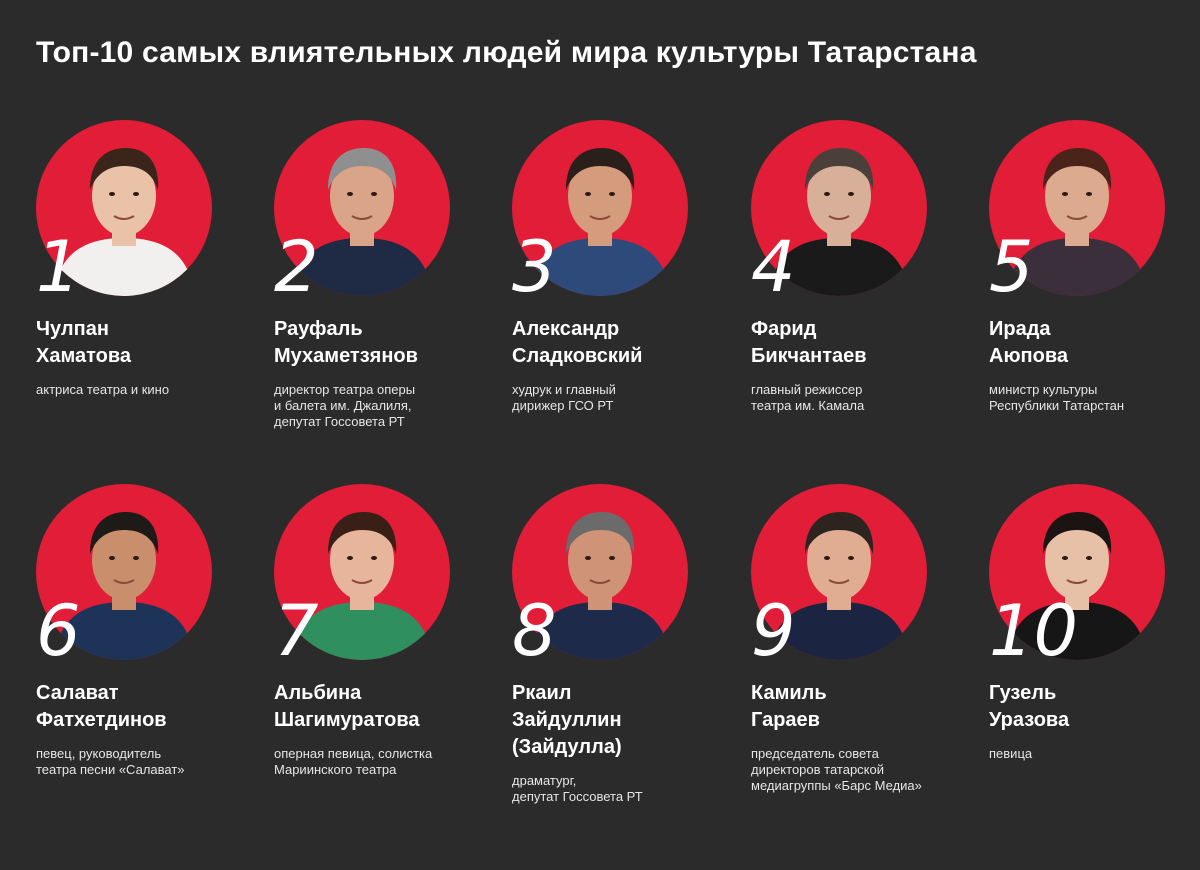 The height and width of the screenshot is (870, 1200). Describe the element at coordinates (808, 397) in the screenshot. I see `person-role: главный режиссер театра им. Камала` at that location.